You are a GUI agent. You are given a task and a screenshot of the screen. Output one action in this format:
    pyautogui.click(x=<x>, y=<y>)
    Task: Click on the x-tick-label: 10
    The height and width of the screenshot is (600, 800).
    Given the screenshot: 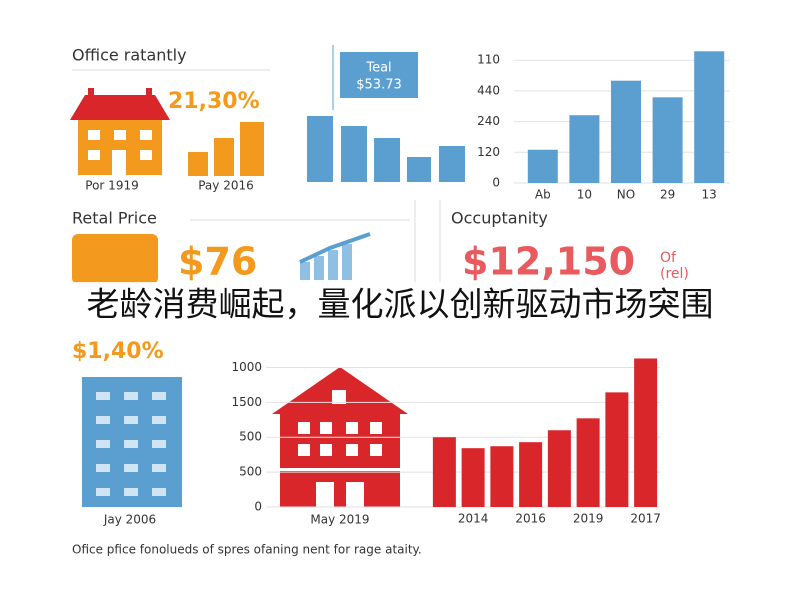 What is the action you would take?
    pyautogui.click(x=584, y=195)
    